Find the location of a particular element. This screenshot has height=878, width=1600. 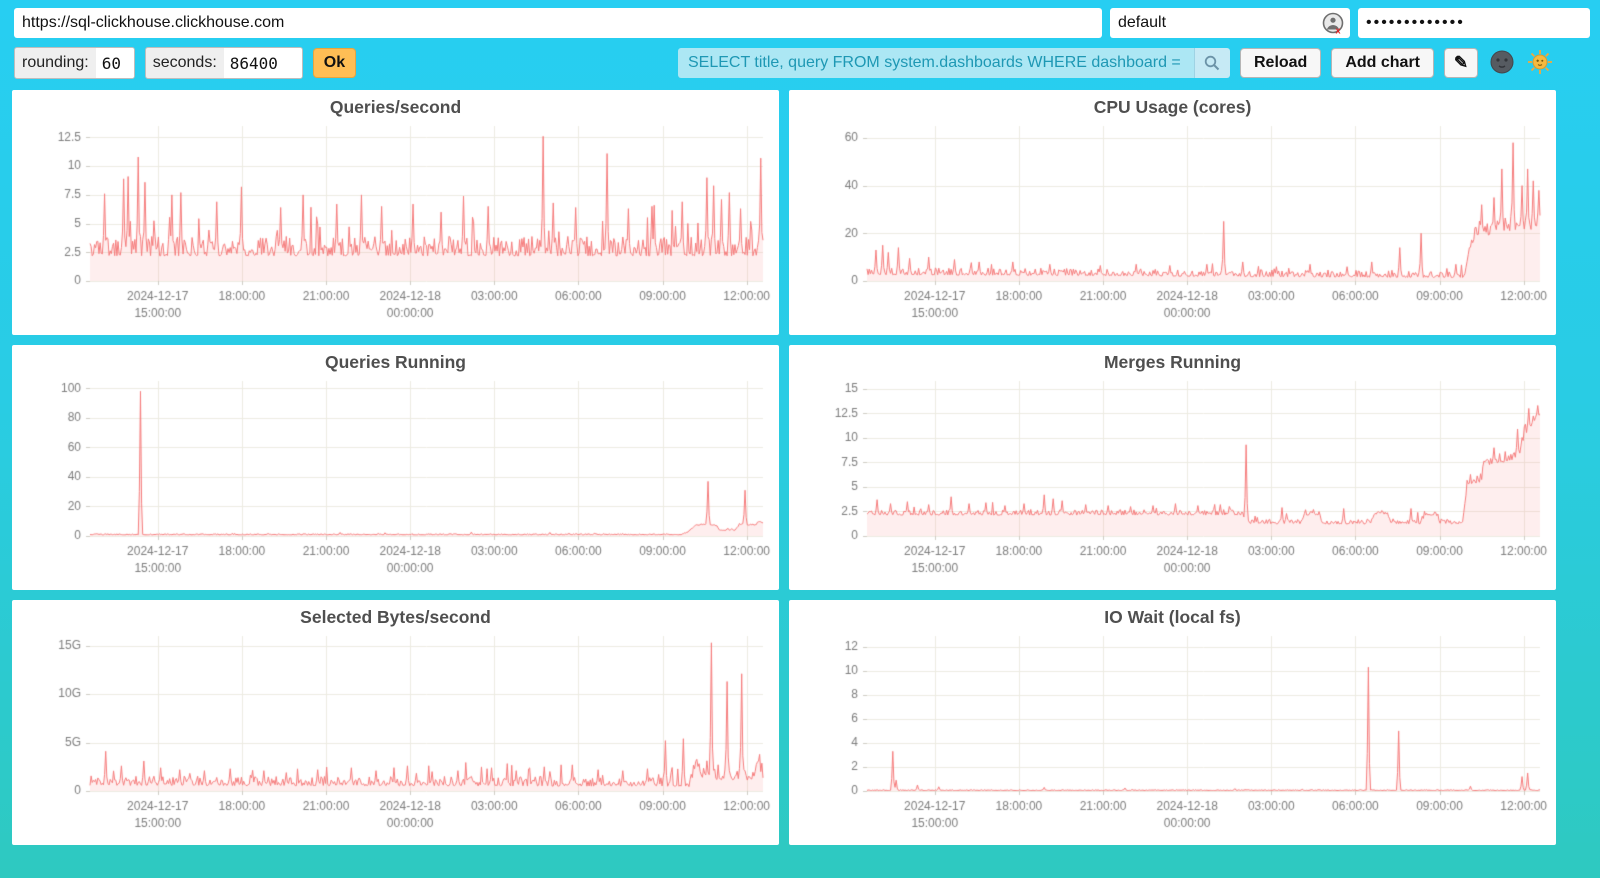

chart-canvas-queries-second is located at coordinates (395, 212).